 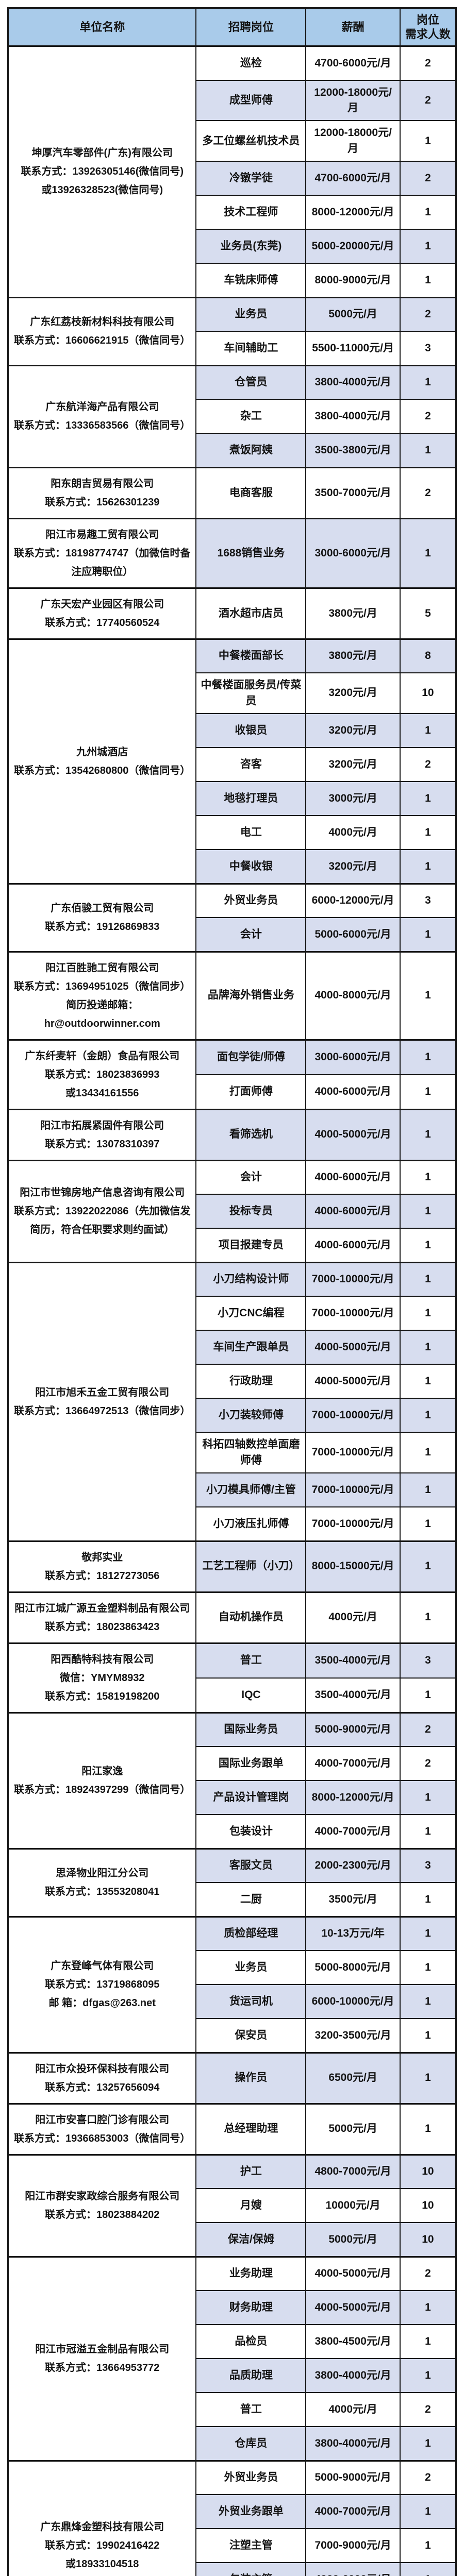 What do you see at coordinates (353, 450) in the screenshot?
I see `salary-cell: 3500-3800元/月` at bounding box center [353, 450].